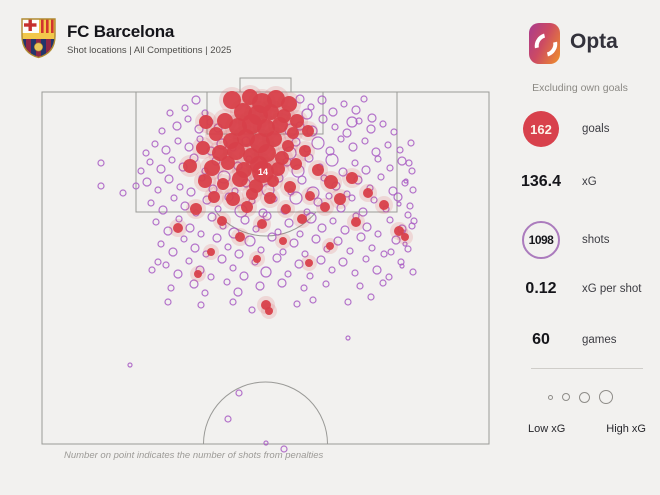  What do you see at coordinates (581, 340) in the screenshot?
I see `stat-games: 60 games` at bounding box center [581, 340].